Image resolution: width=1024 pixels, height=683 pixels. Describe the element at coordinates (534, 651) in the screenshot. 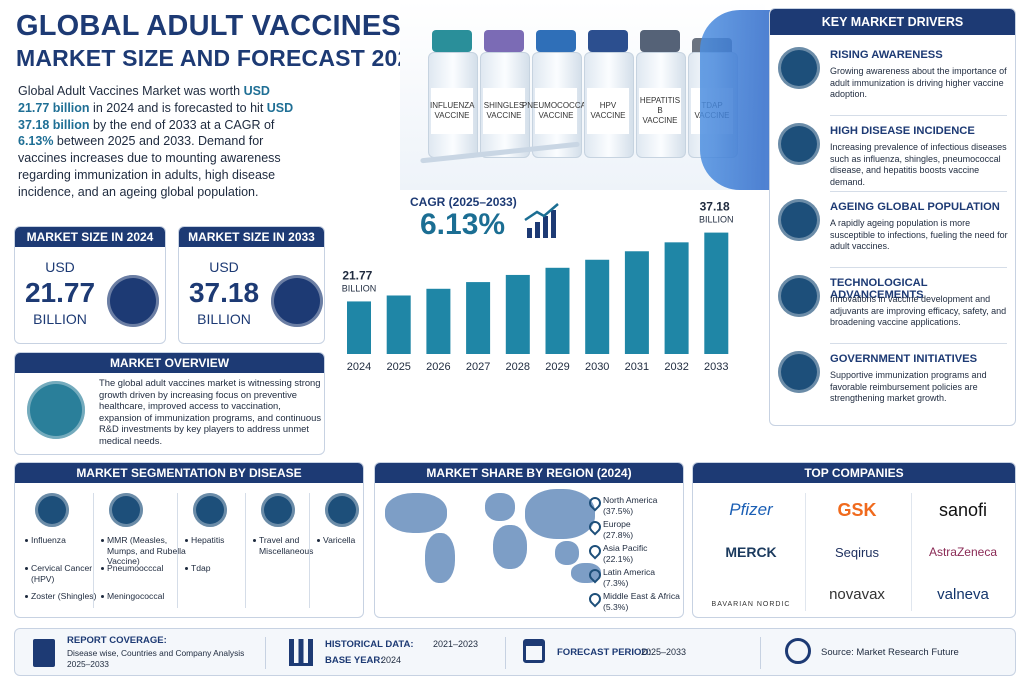

I see `calendar-icon` at that location.